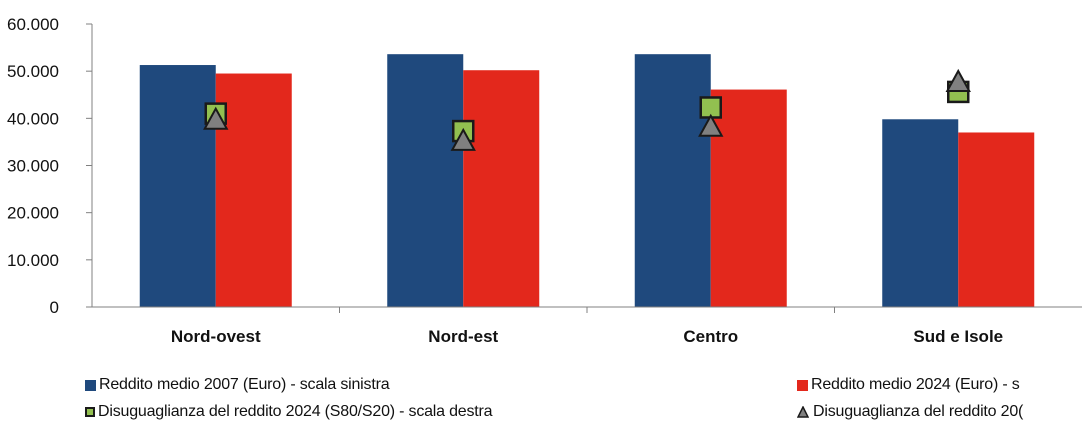  Describe the element at coordinates (587, 326) in the screenshot. I see `x-axis: Nord-ovest Nord-est Centro Sud e Isole` at that location.